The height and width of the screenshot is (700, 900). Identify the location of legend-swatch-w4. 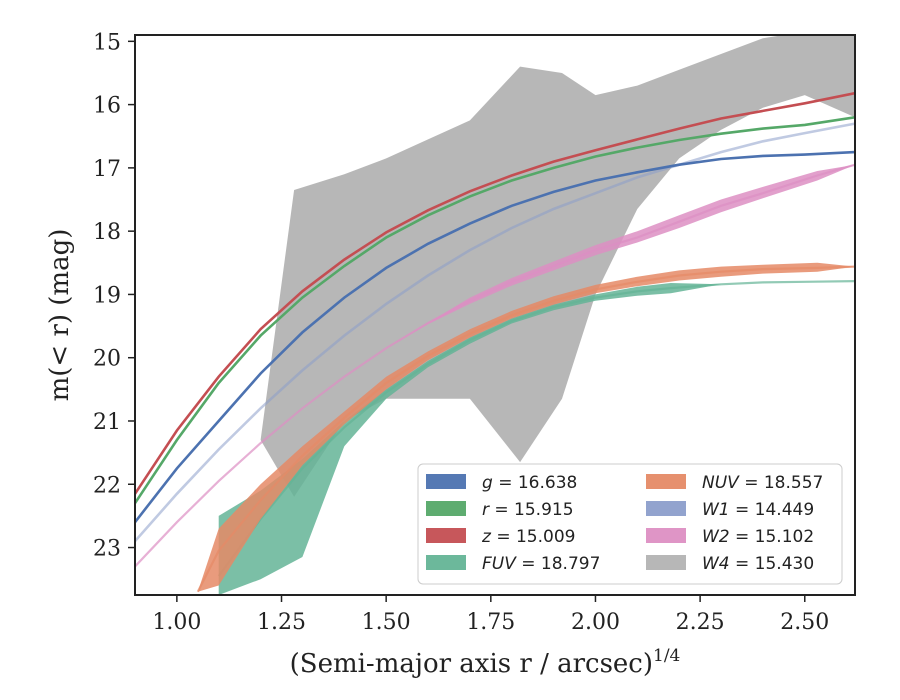
(666, 562).